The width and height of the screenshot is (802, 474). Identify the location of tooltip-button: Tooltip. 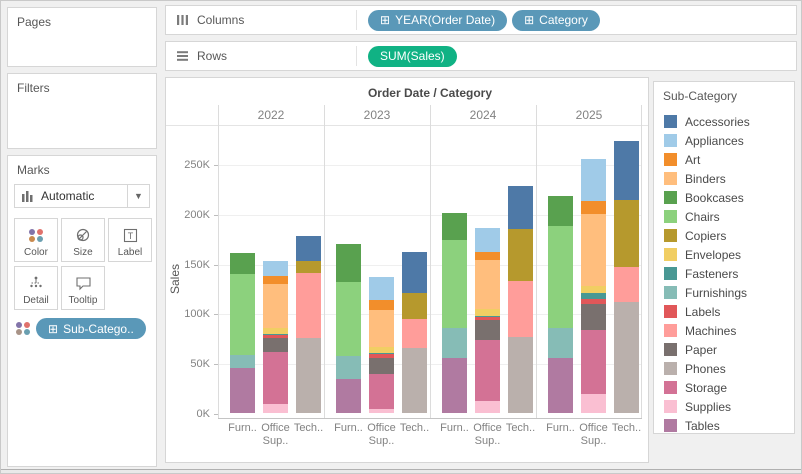
(83, 288).